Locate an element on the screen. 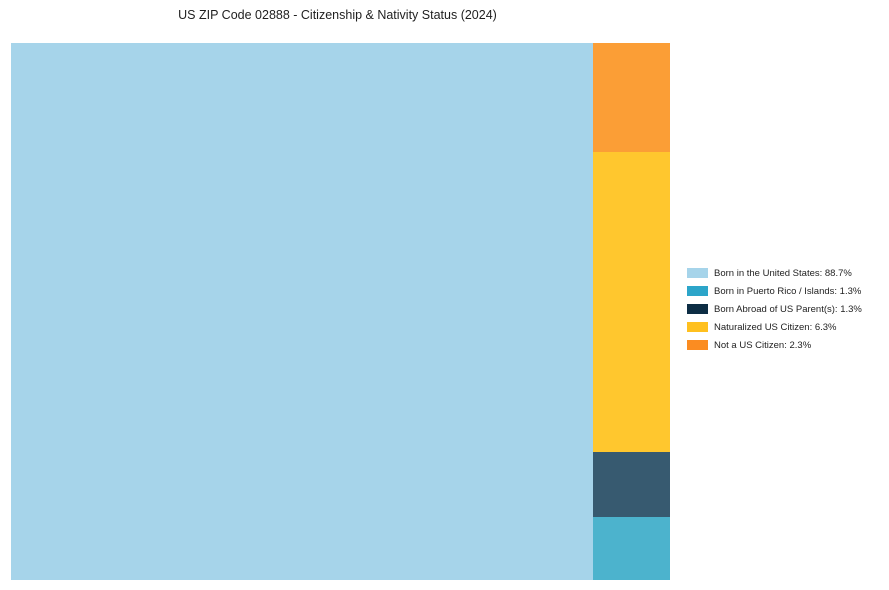  legend-item-label: Not a US Citizen: 2.3% is located at coordinates (763, 345).